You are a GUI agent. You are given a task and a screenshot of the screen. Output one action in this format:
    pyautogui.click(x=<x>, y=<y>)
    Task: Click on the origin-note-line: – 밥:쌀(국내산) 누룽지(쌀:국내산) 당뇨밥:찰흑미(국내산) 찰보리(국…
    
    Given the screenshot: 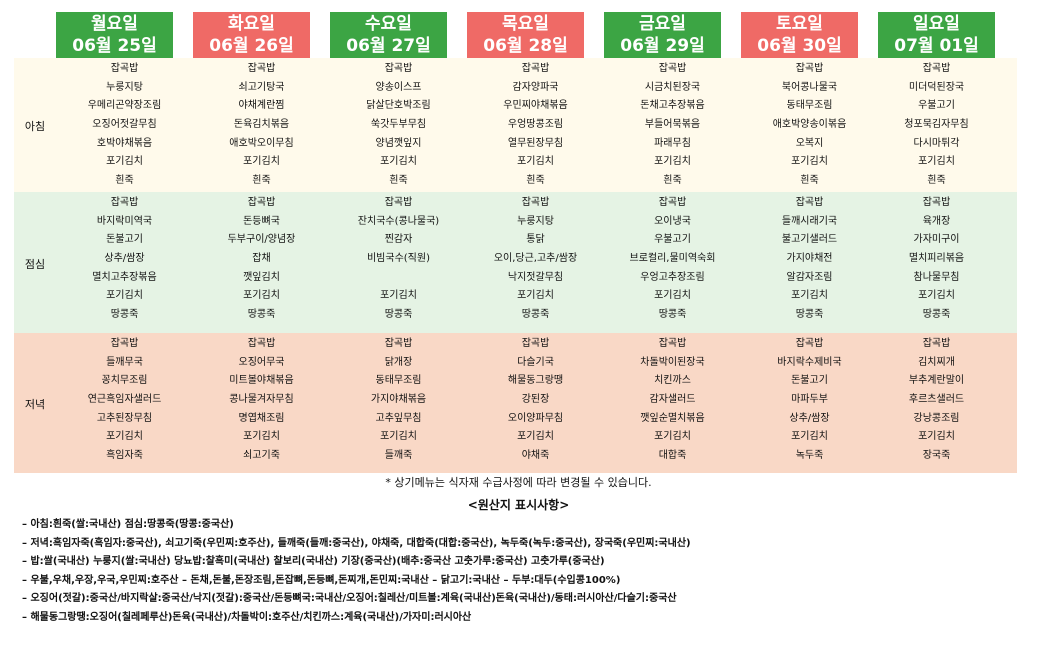 What is the action you would take?
    pyautogui.click(x=313, y=562)
    